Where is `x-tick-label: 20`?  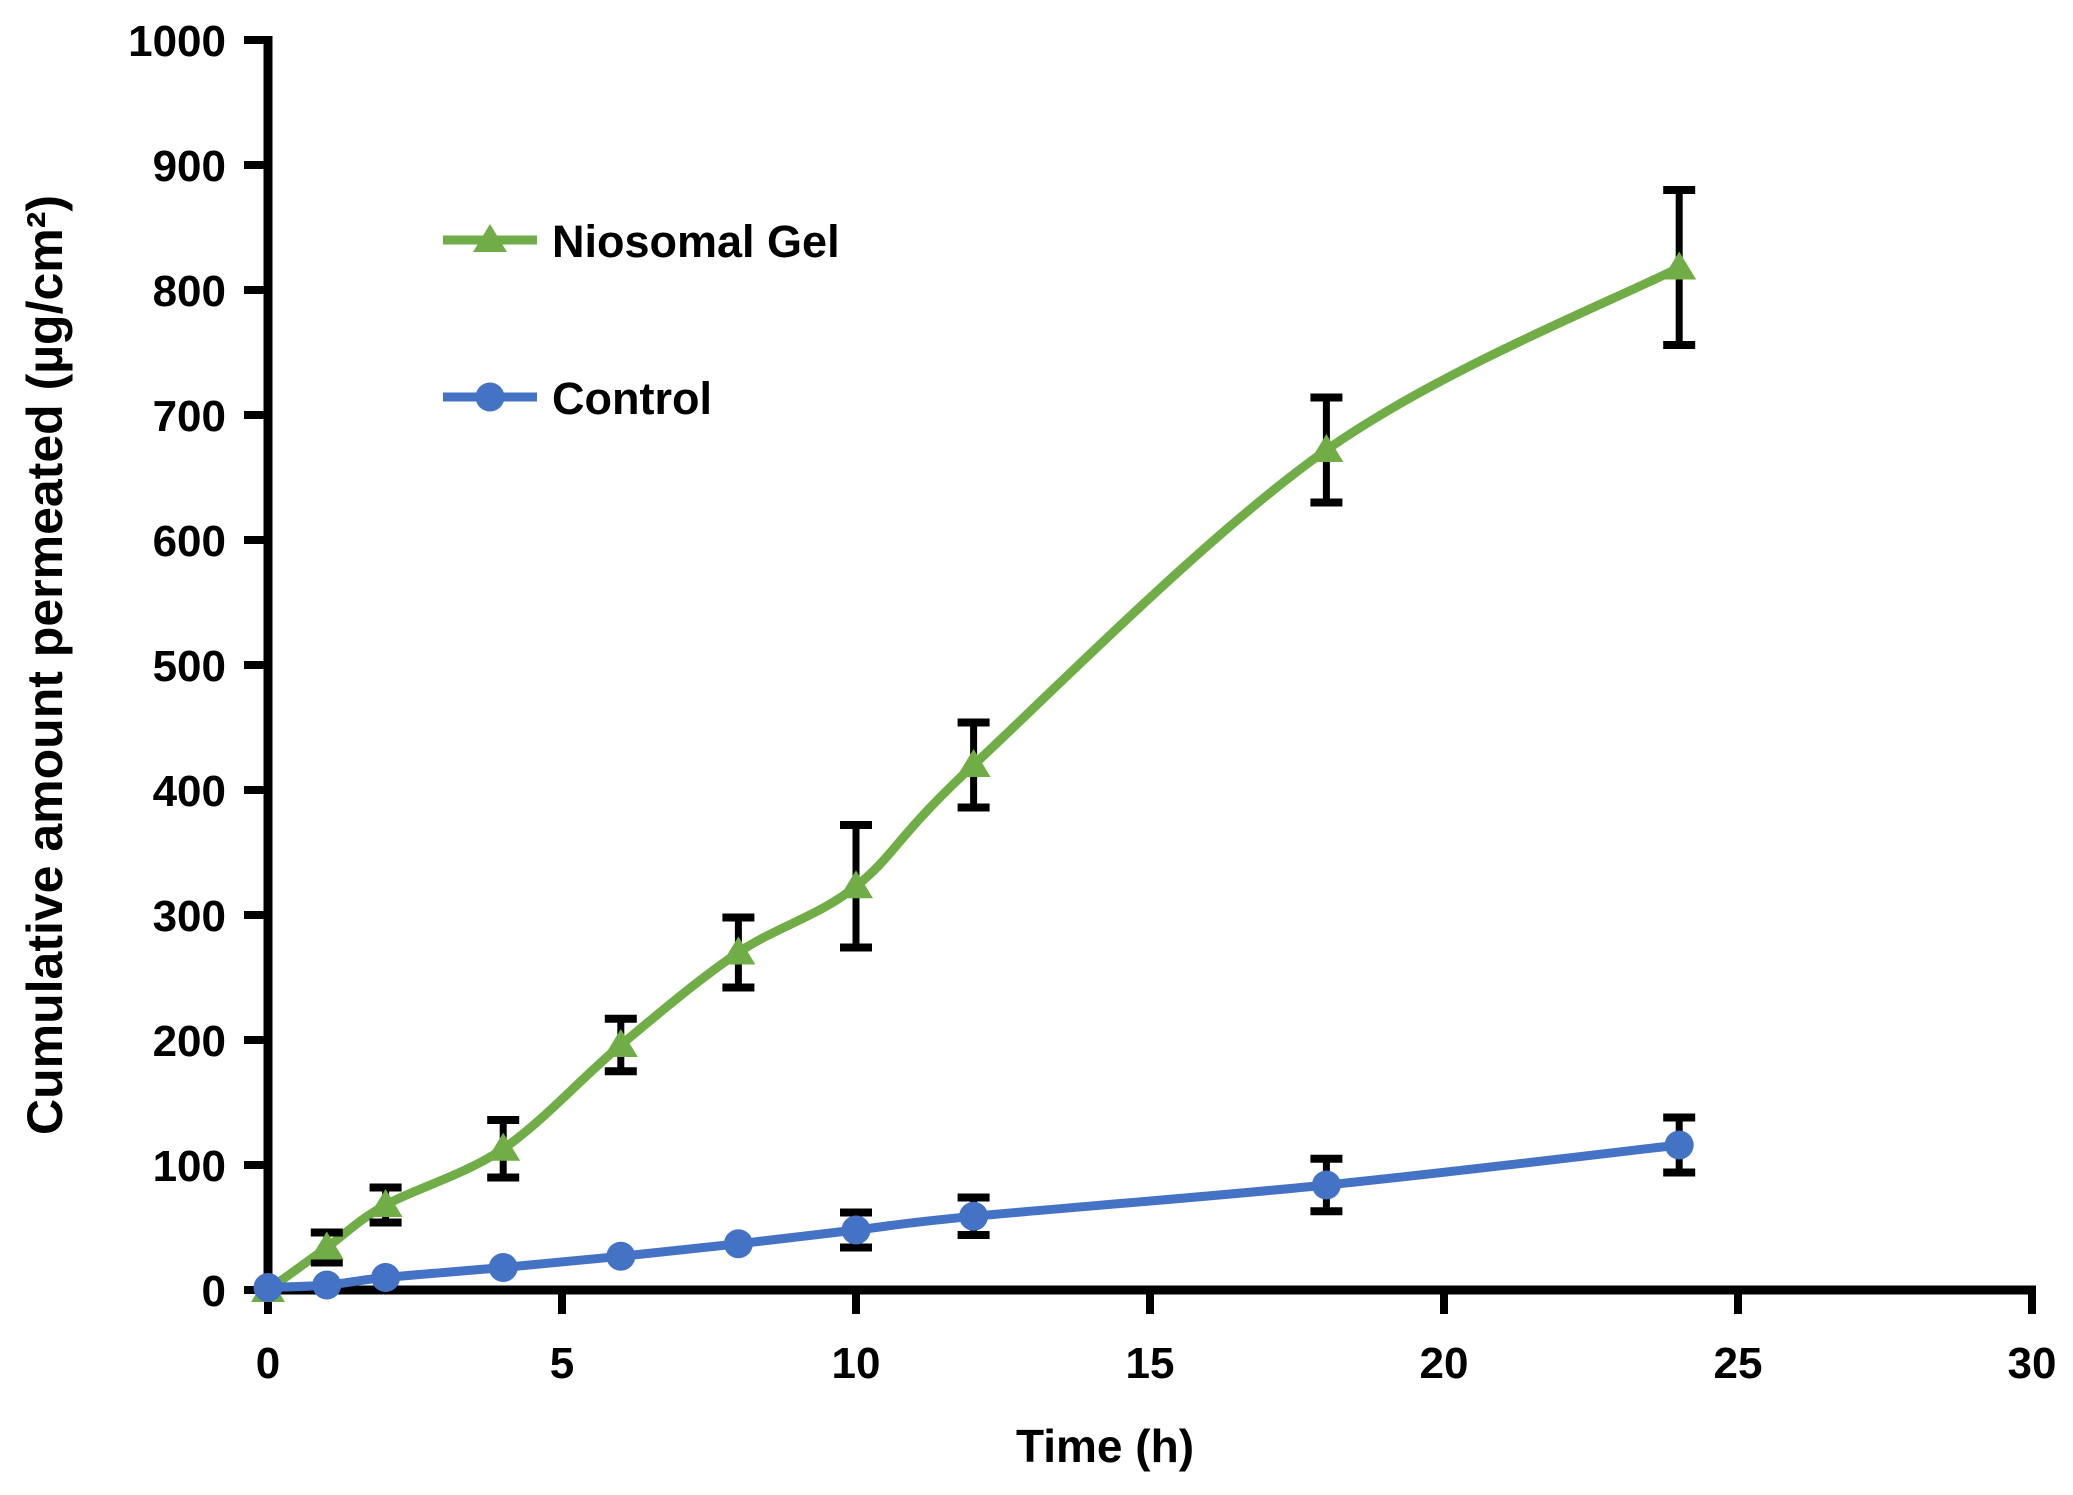
x-tick-label: 20 is located at coordinates (1444, 1363).